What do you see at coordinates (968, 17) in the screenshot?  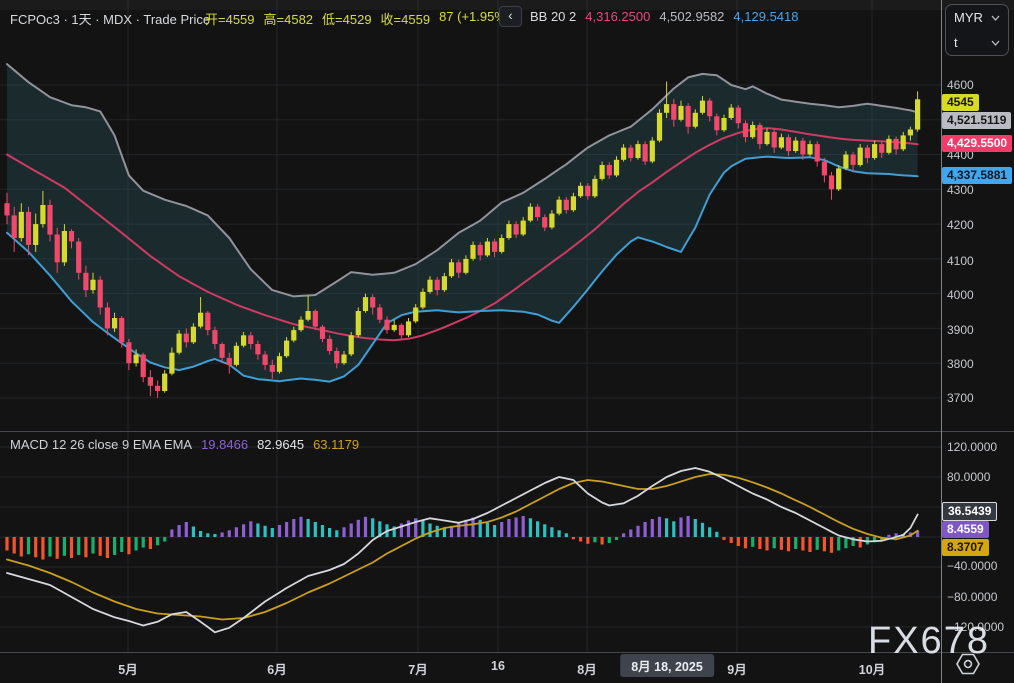 I see `currency-value: MYR` at bounding box center [968, 17].